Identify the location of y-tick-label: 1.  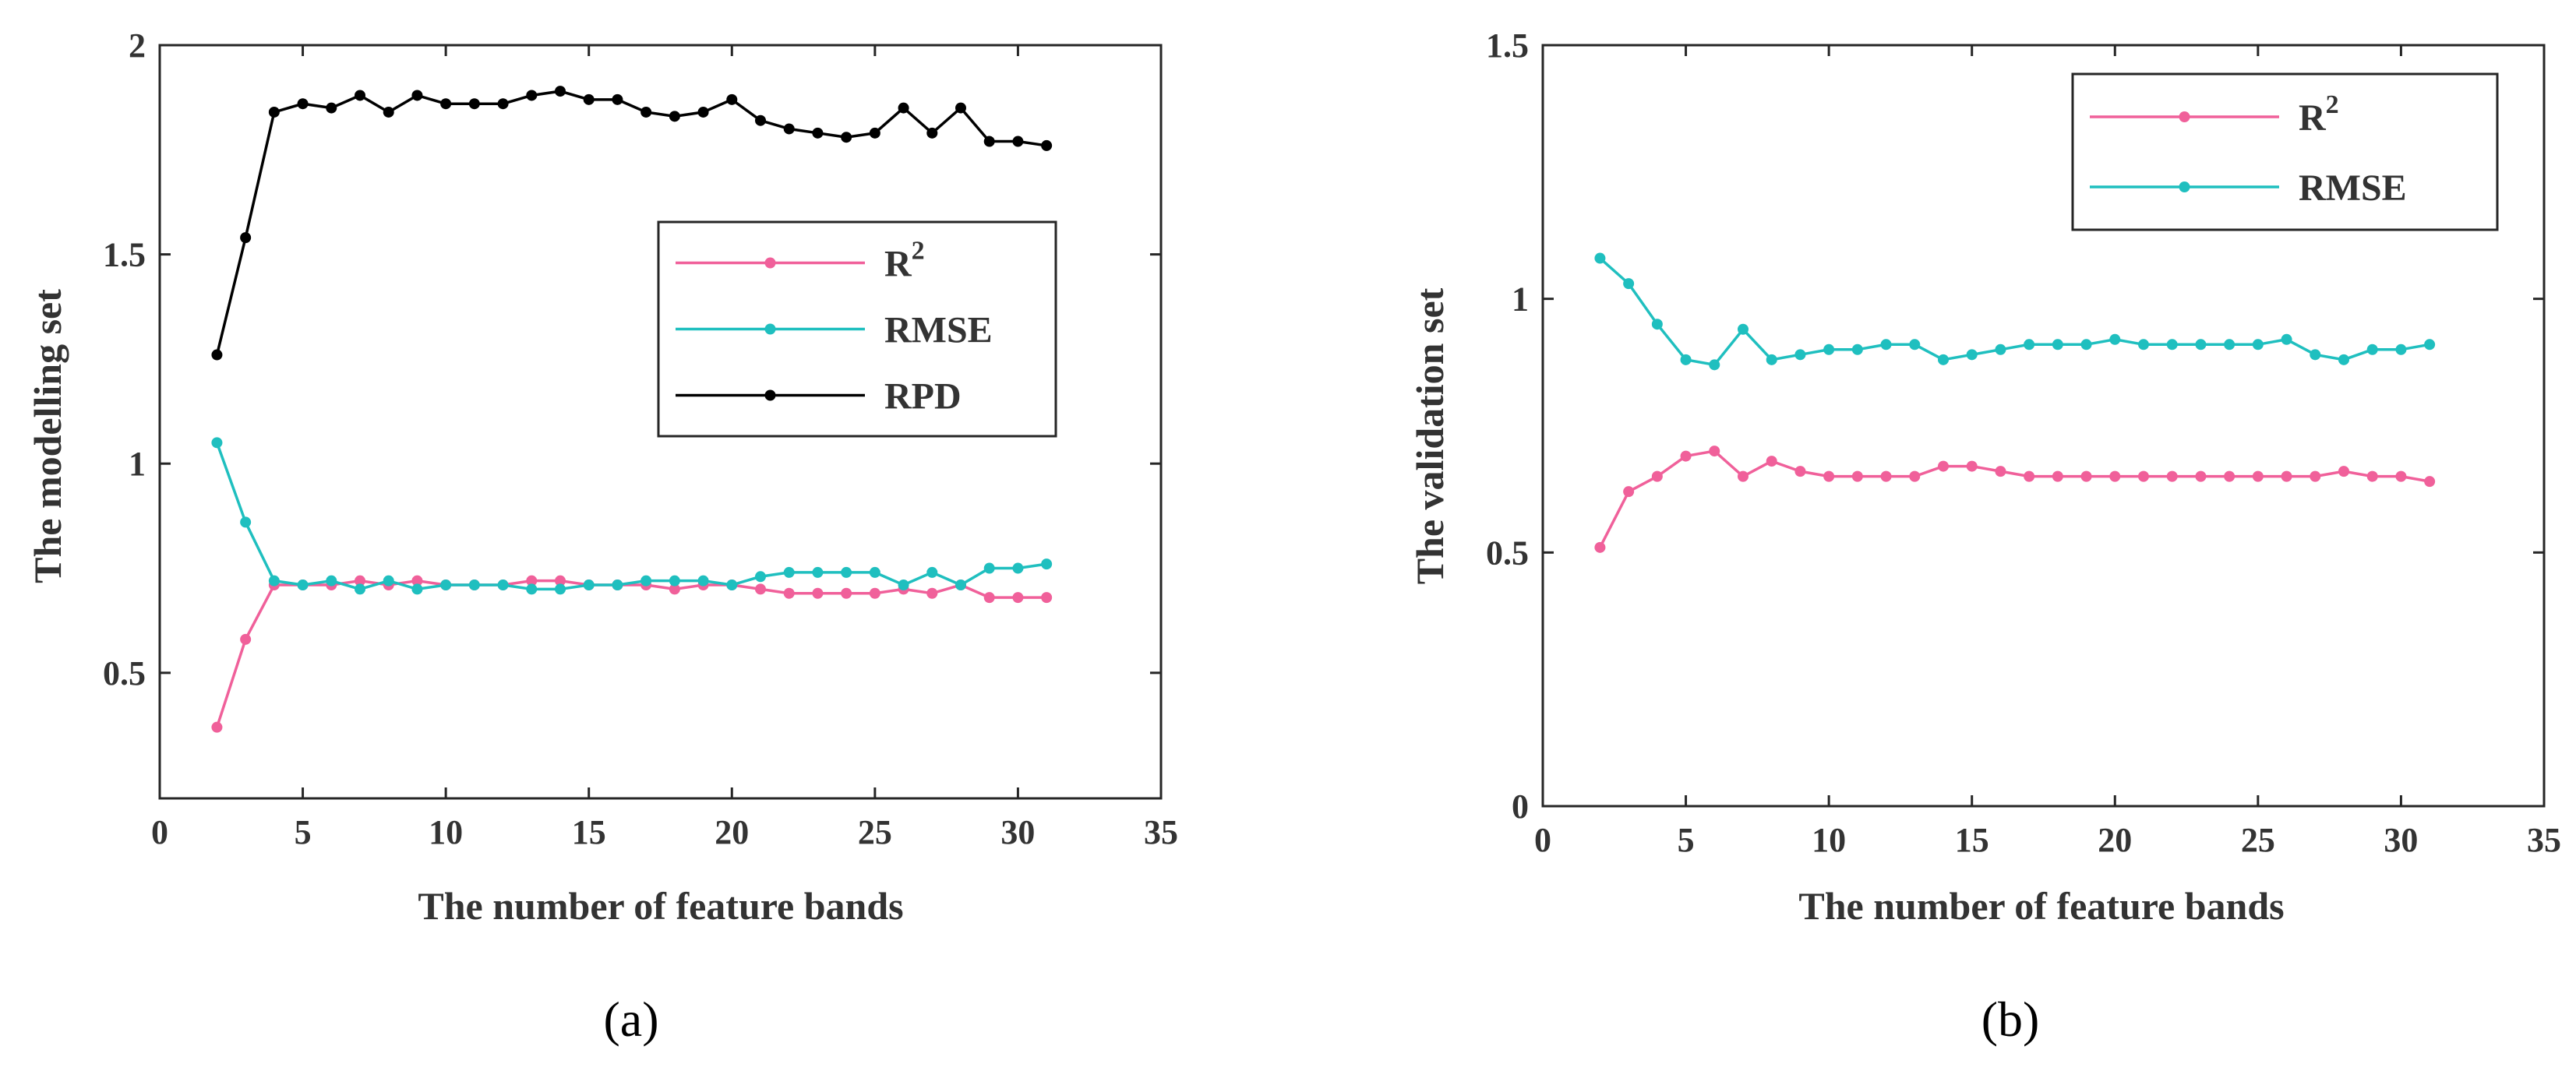
(137, 464).